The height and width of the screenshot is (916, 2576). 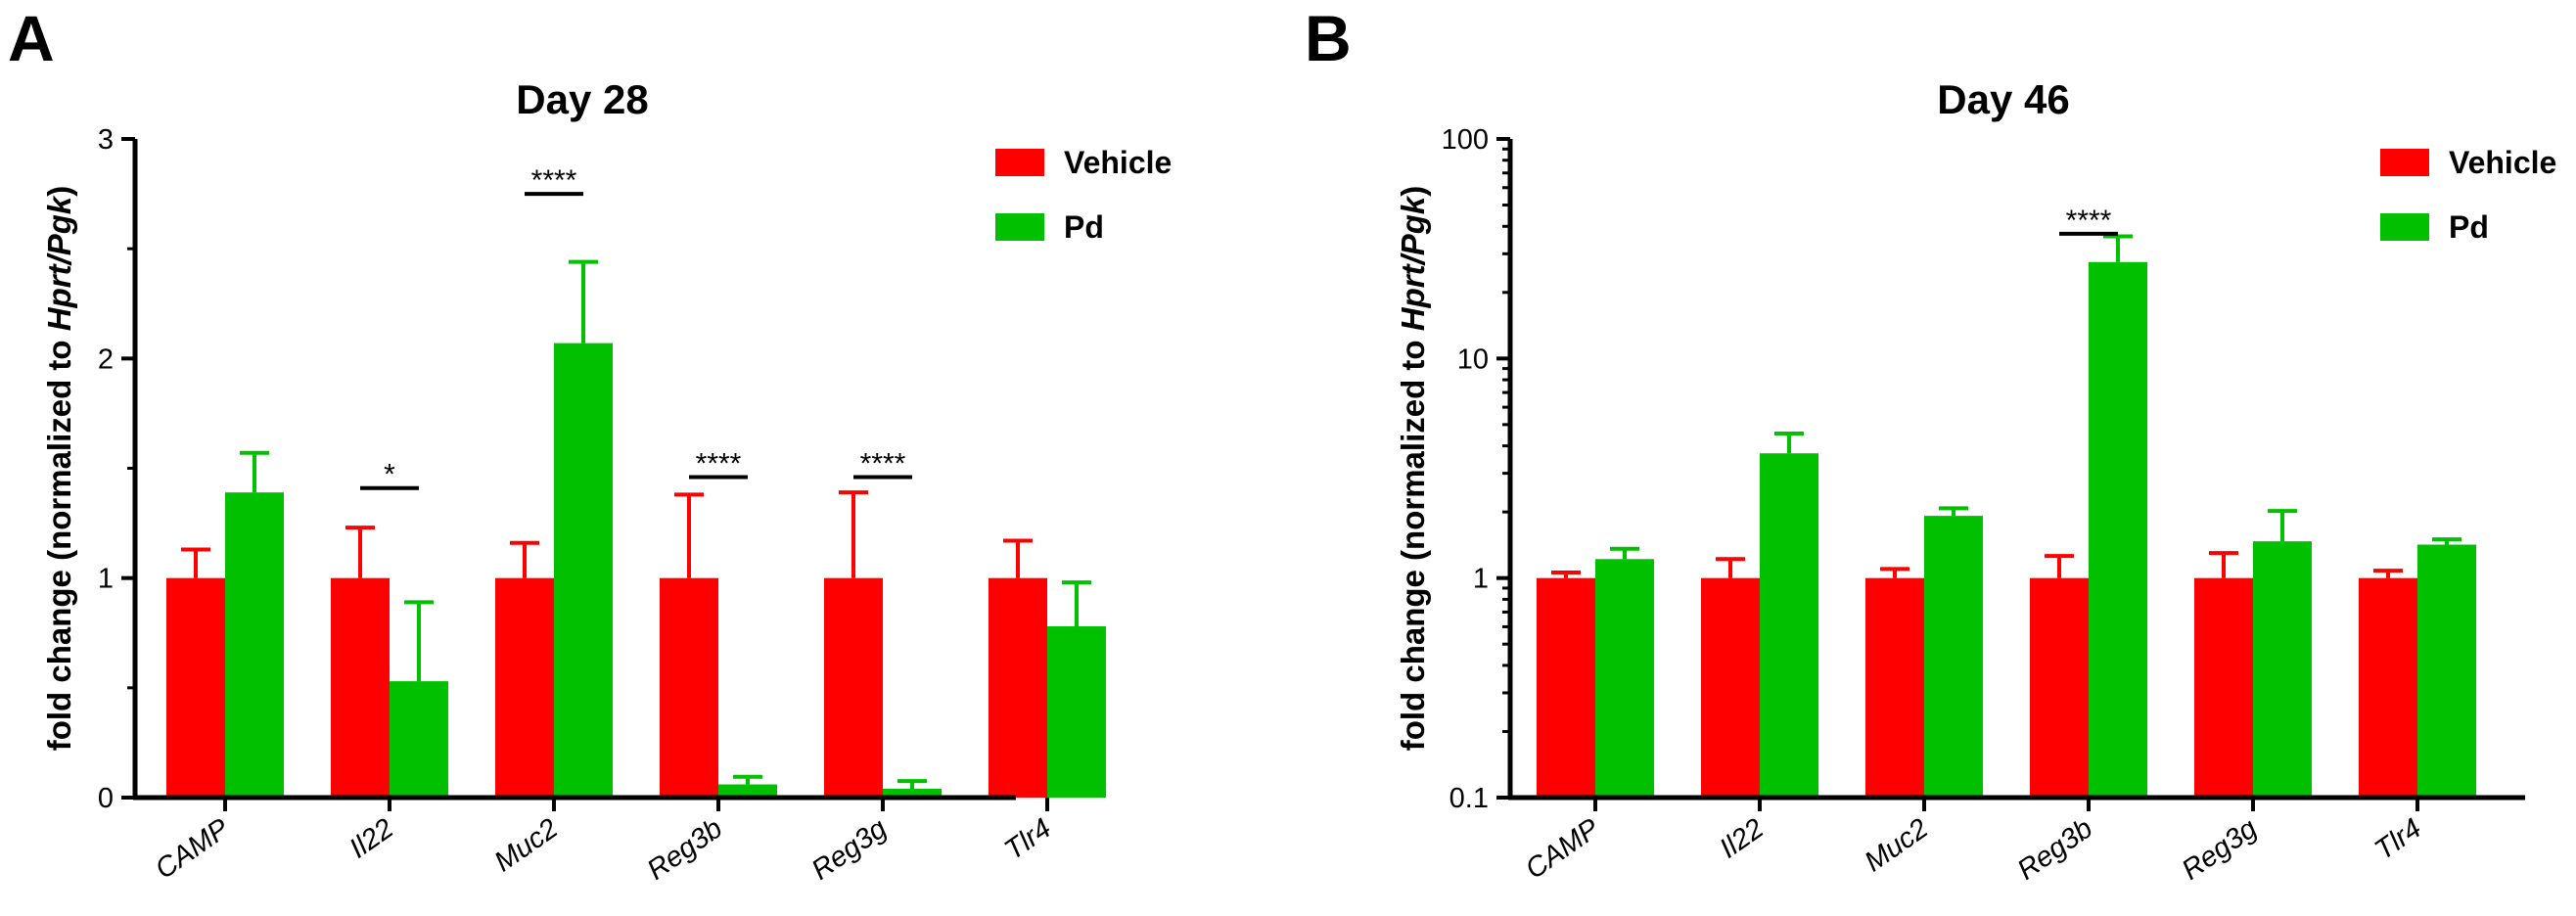 I want to click on y-tick-label: 2, so click(x=106, y=359).